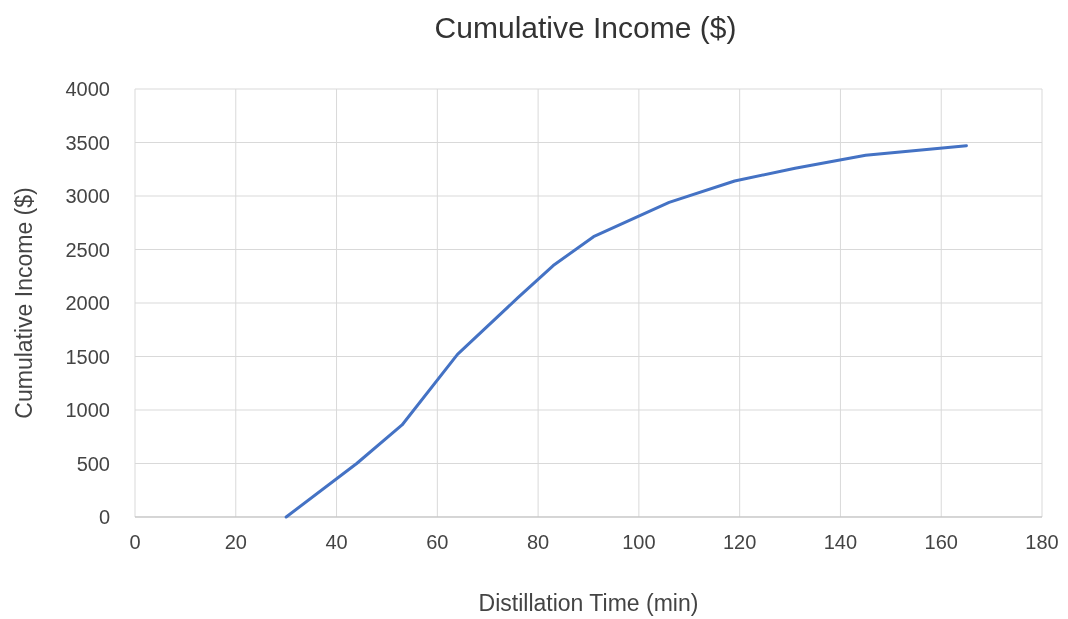 The image size is (1068, 619). Describe the element at coordinates (87, 356) in the screenshot. I see `y-tick-label: 1500` at that location.